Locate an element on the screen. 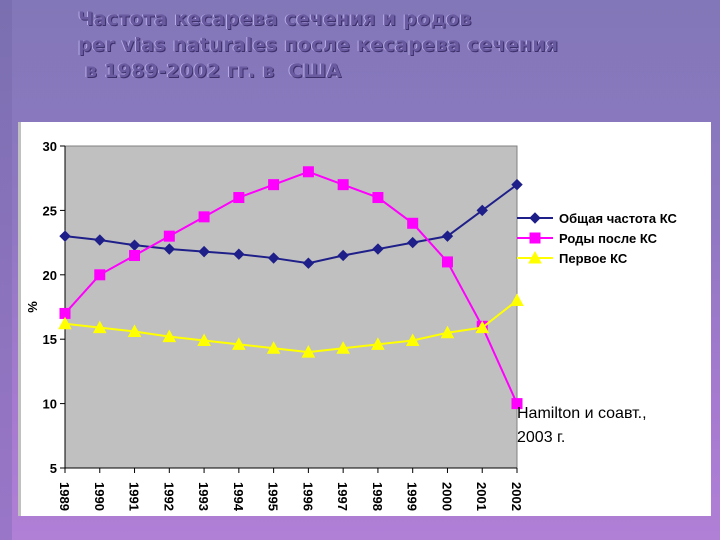 The image size is (720, 540). y-axis-label: % is located at coordinates (32, 307).